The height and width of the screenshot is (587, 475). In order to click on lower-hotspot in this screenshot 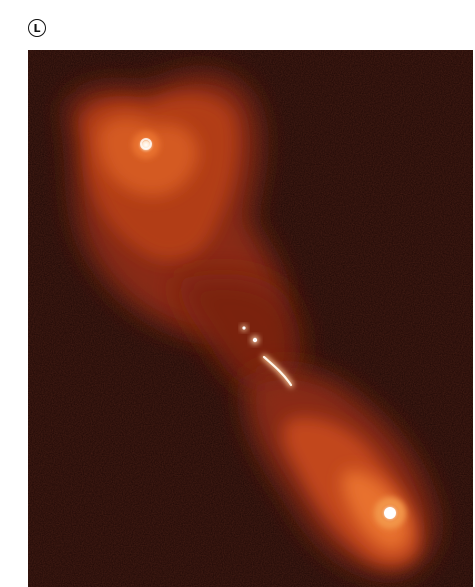, I will do `click(390, 513)`.